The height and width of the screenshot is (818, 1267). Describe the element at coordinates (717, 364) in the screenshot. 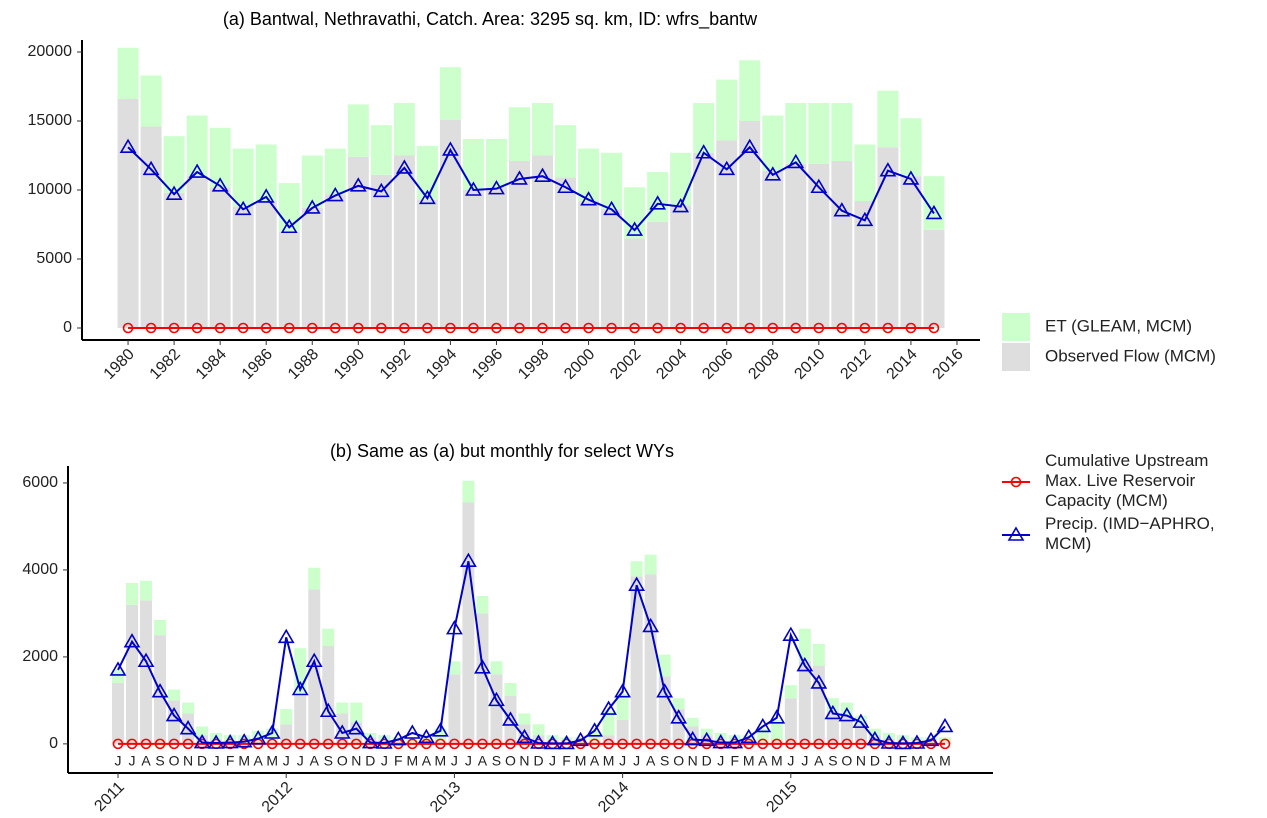

I see `x-tick-label: 2006` at that location.